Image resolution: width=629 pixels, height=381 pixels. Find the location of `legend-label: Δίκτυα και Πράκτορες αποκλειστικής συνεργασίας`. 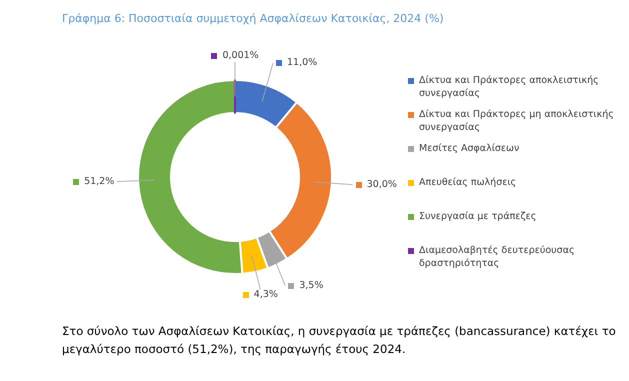

legend-label: Δίκτυα και Πράκτορες αποκλειστικής συνεργασίας is located at coordinates (509, 87).